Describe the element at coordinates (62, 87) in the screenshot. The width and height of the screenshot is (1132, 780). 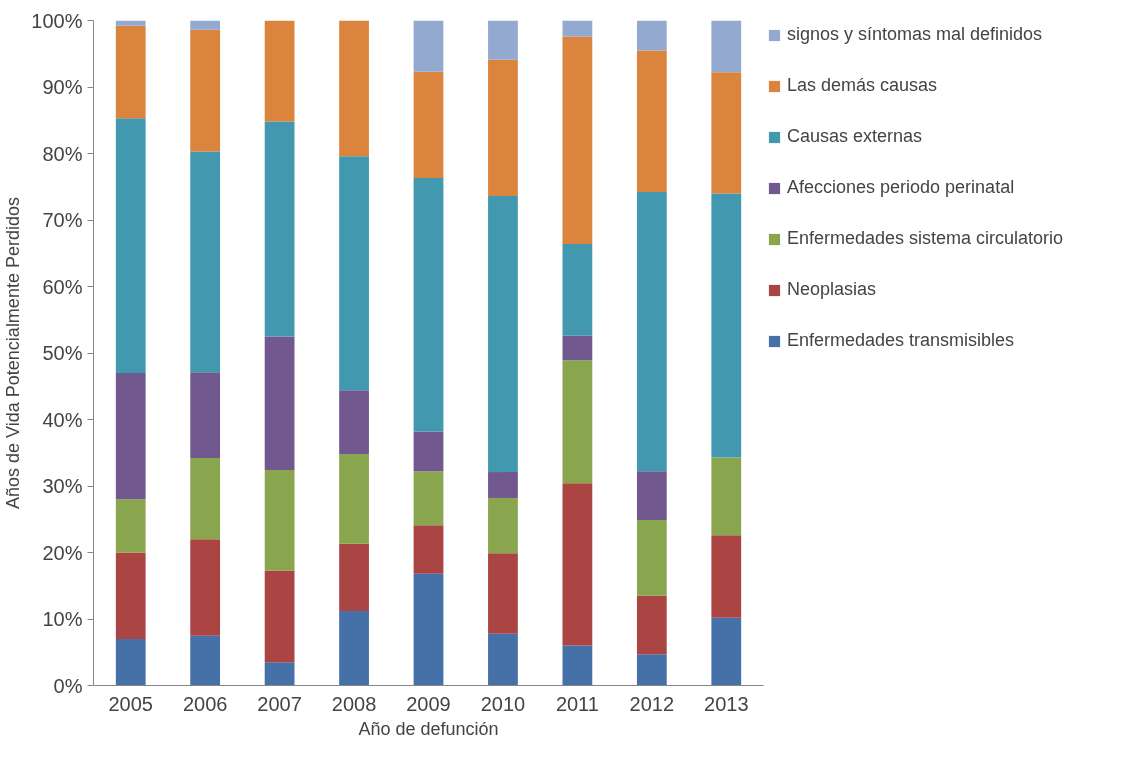
I see `y-tick-label: 90%` at that location.